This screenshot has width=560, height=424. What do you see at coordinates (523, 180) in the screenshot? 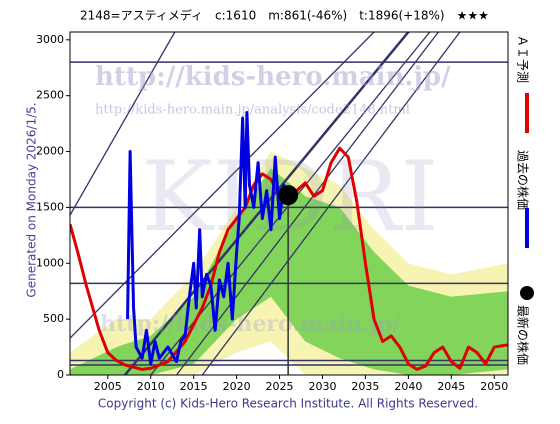
I see `legend-label: 過去の株価` at bounding box center [523, 180].